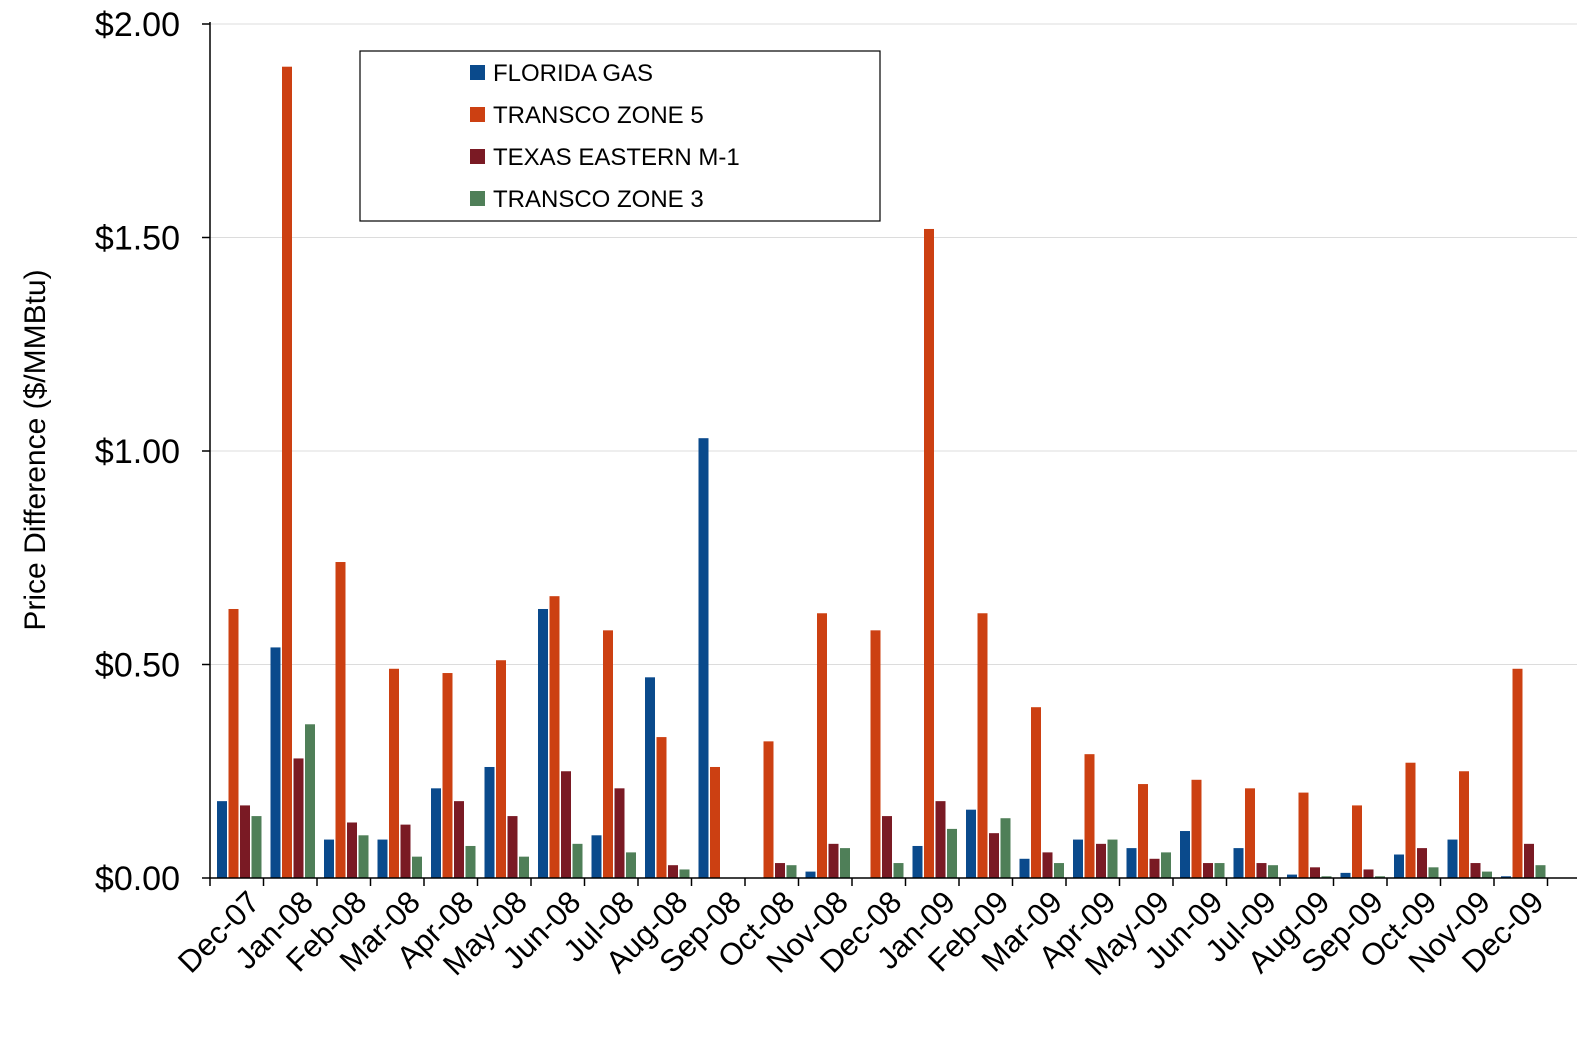 The width and height of the screenshot is (1577, 1043). I want to click on y-tick-label: $1.00, so click(137, 452).